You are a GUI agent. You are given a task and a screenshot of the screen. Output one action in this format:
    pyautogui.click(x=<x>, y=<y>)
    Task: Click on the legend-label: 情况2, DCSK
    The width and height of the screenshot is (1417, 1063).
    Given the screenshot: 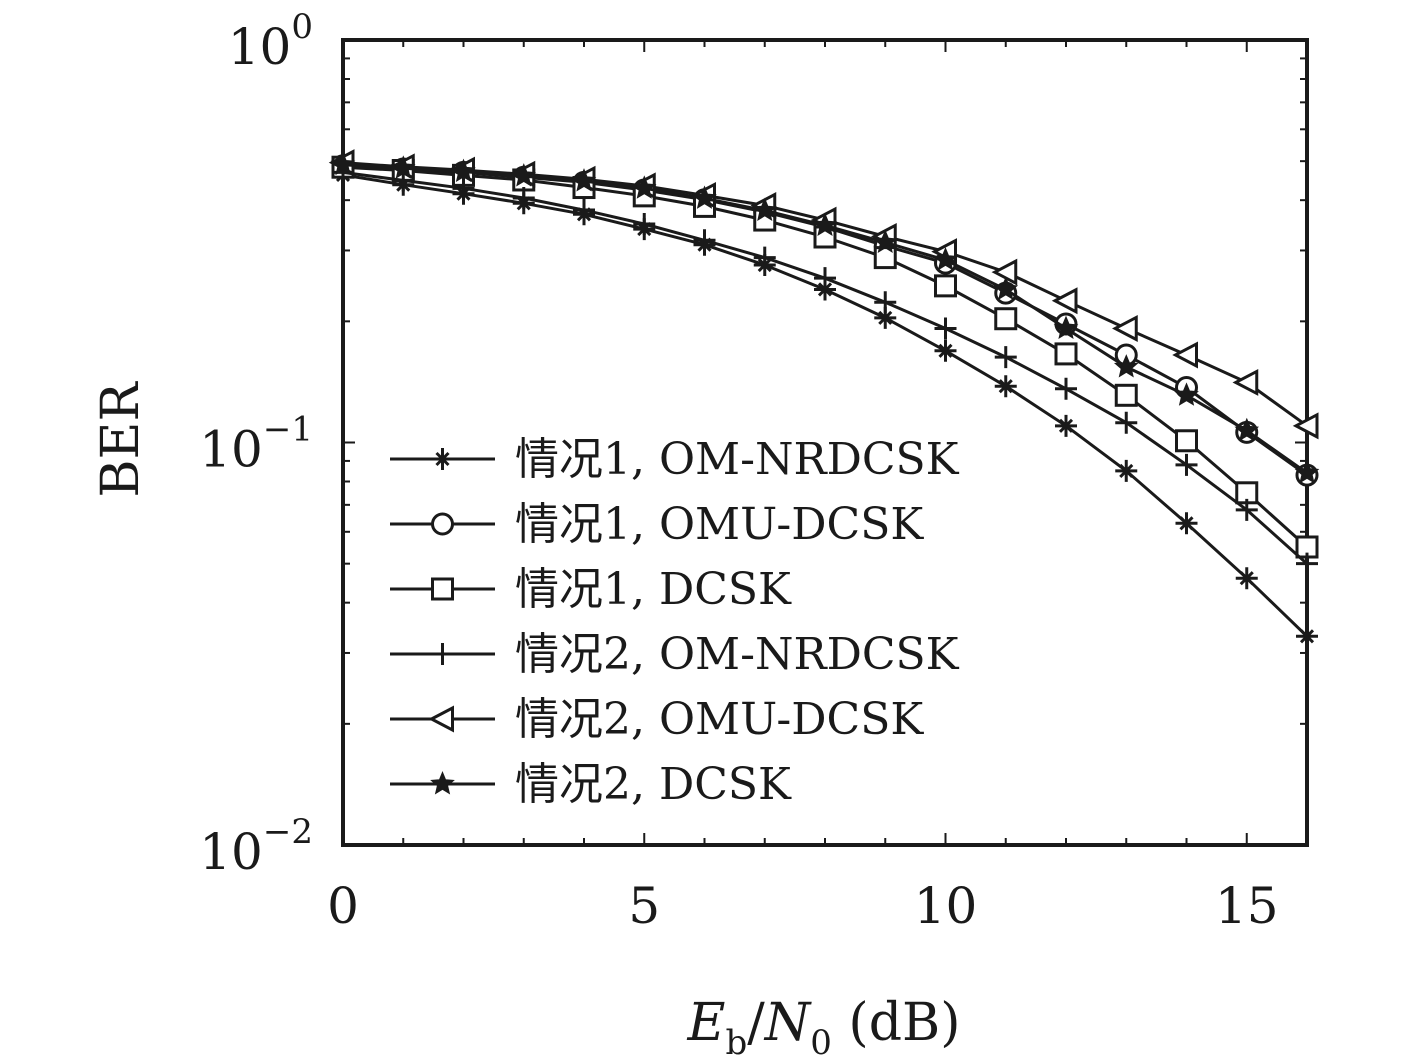 What is the action you would take?
    pyautogui.click(x=653, y=784)
    